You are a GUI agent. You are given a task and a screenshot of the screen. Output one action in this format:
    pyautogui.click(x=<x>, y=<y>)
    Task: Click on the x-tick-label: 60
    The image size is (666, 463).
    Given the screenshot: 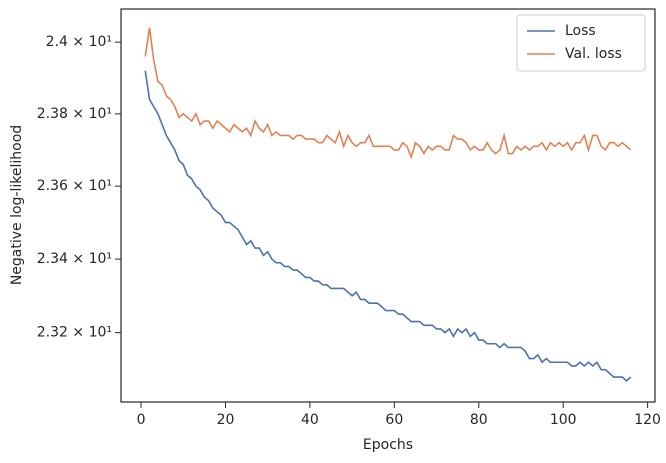 What is the action you would take?
    pyautogui.click(x=394, y=420)
    